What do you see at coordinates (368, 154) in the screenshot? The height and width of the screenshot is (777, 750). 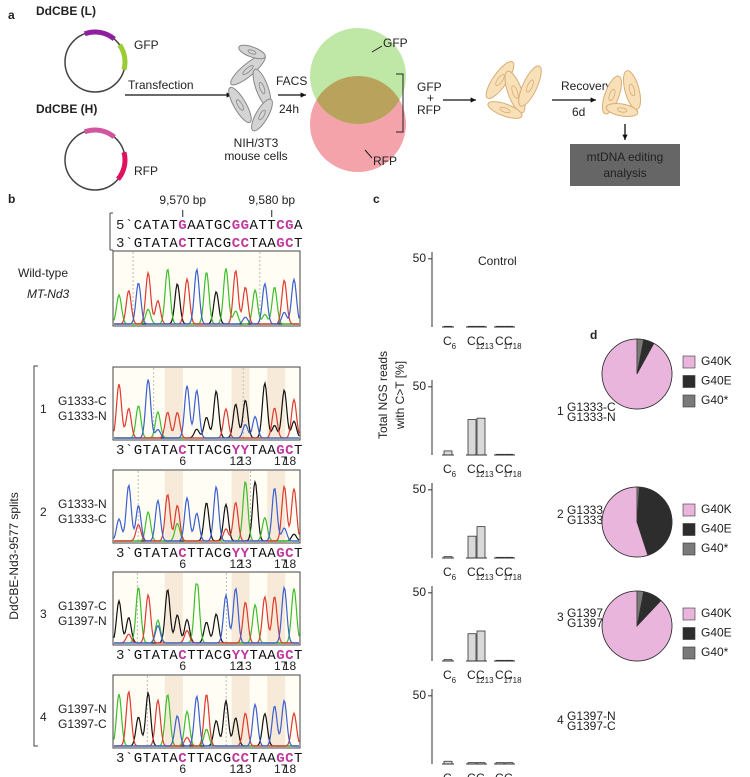 I see `leader` at bounding box center [368, 154].